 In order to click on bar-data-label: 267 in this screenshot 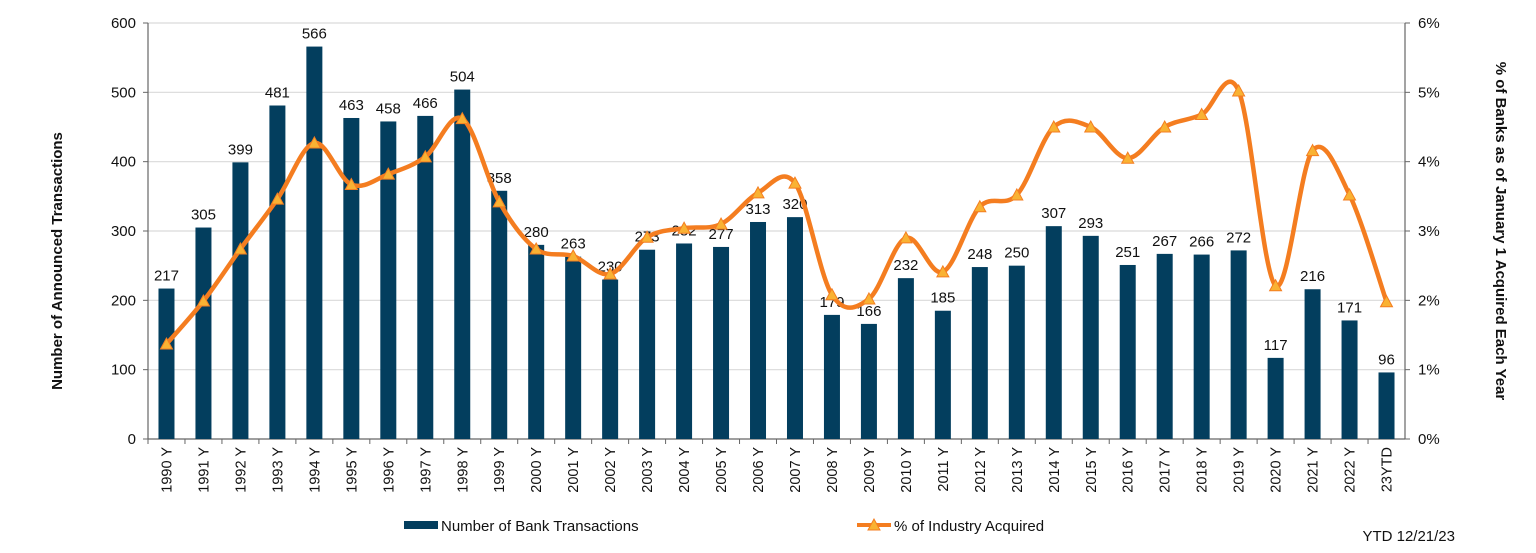, I will do `click(1164, 241)`.